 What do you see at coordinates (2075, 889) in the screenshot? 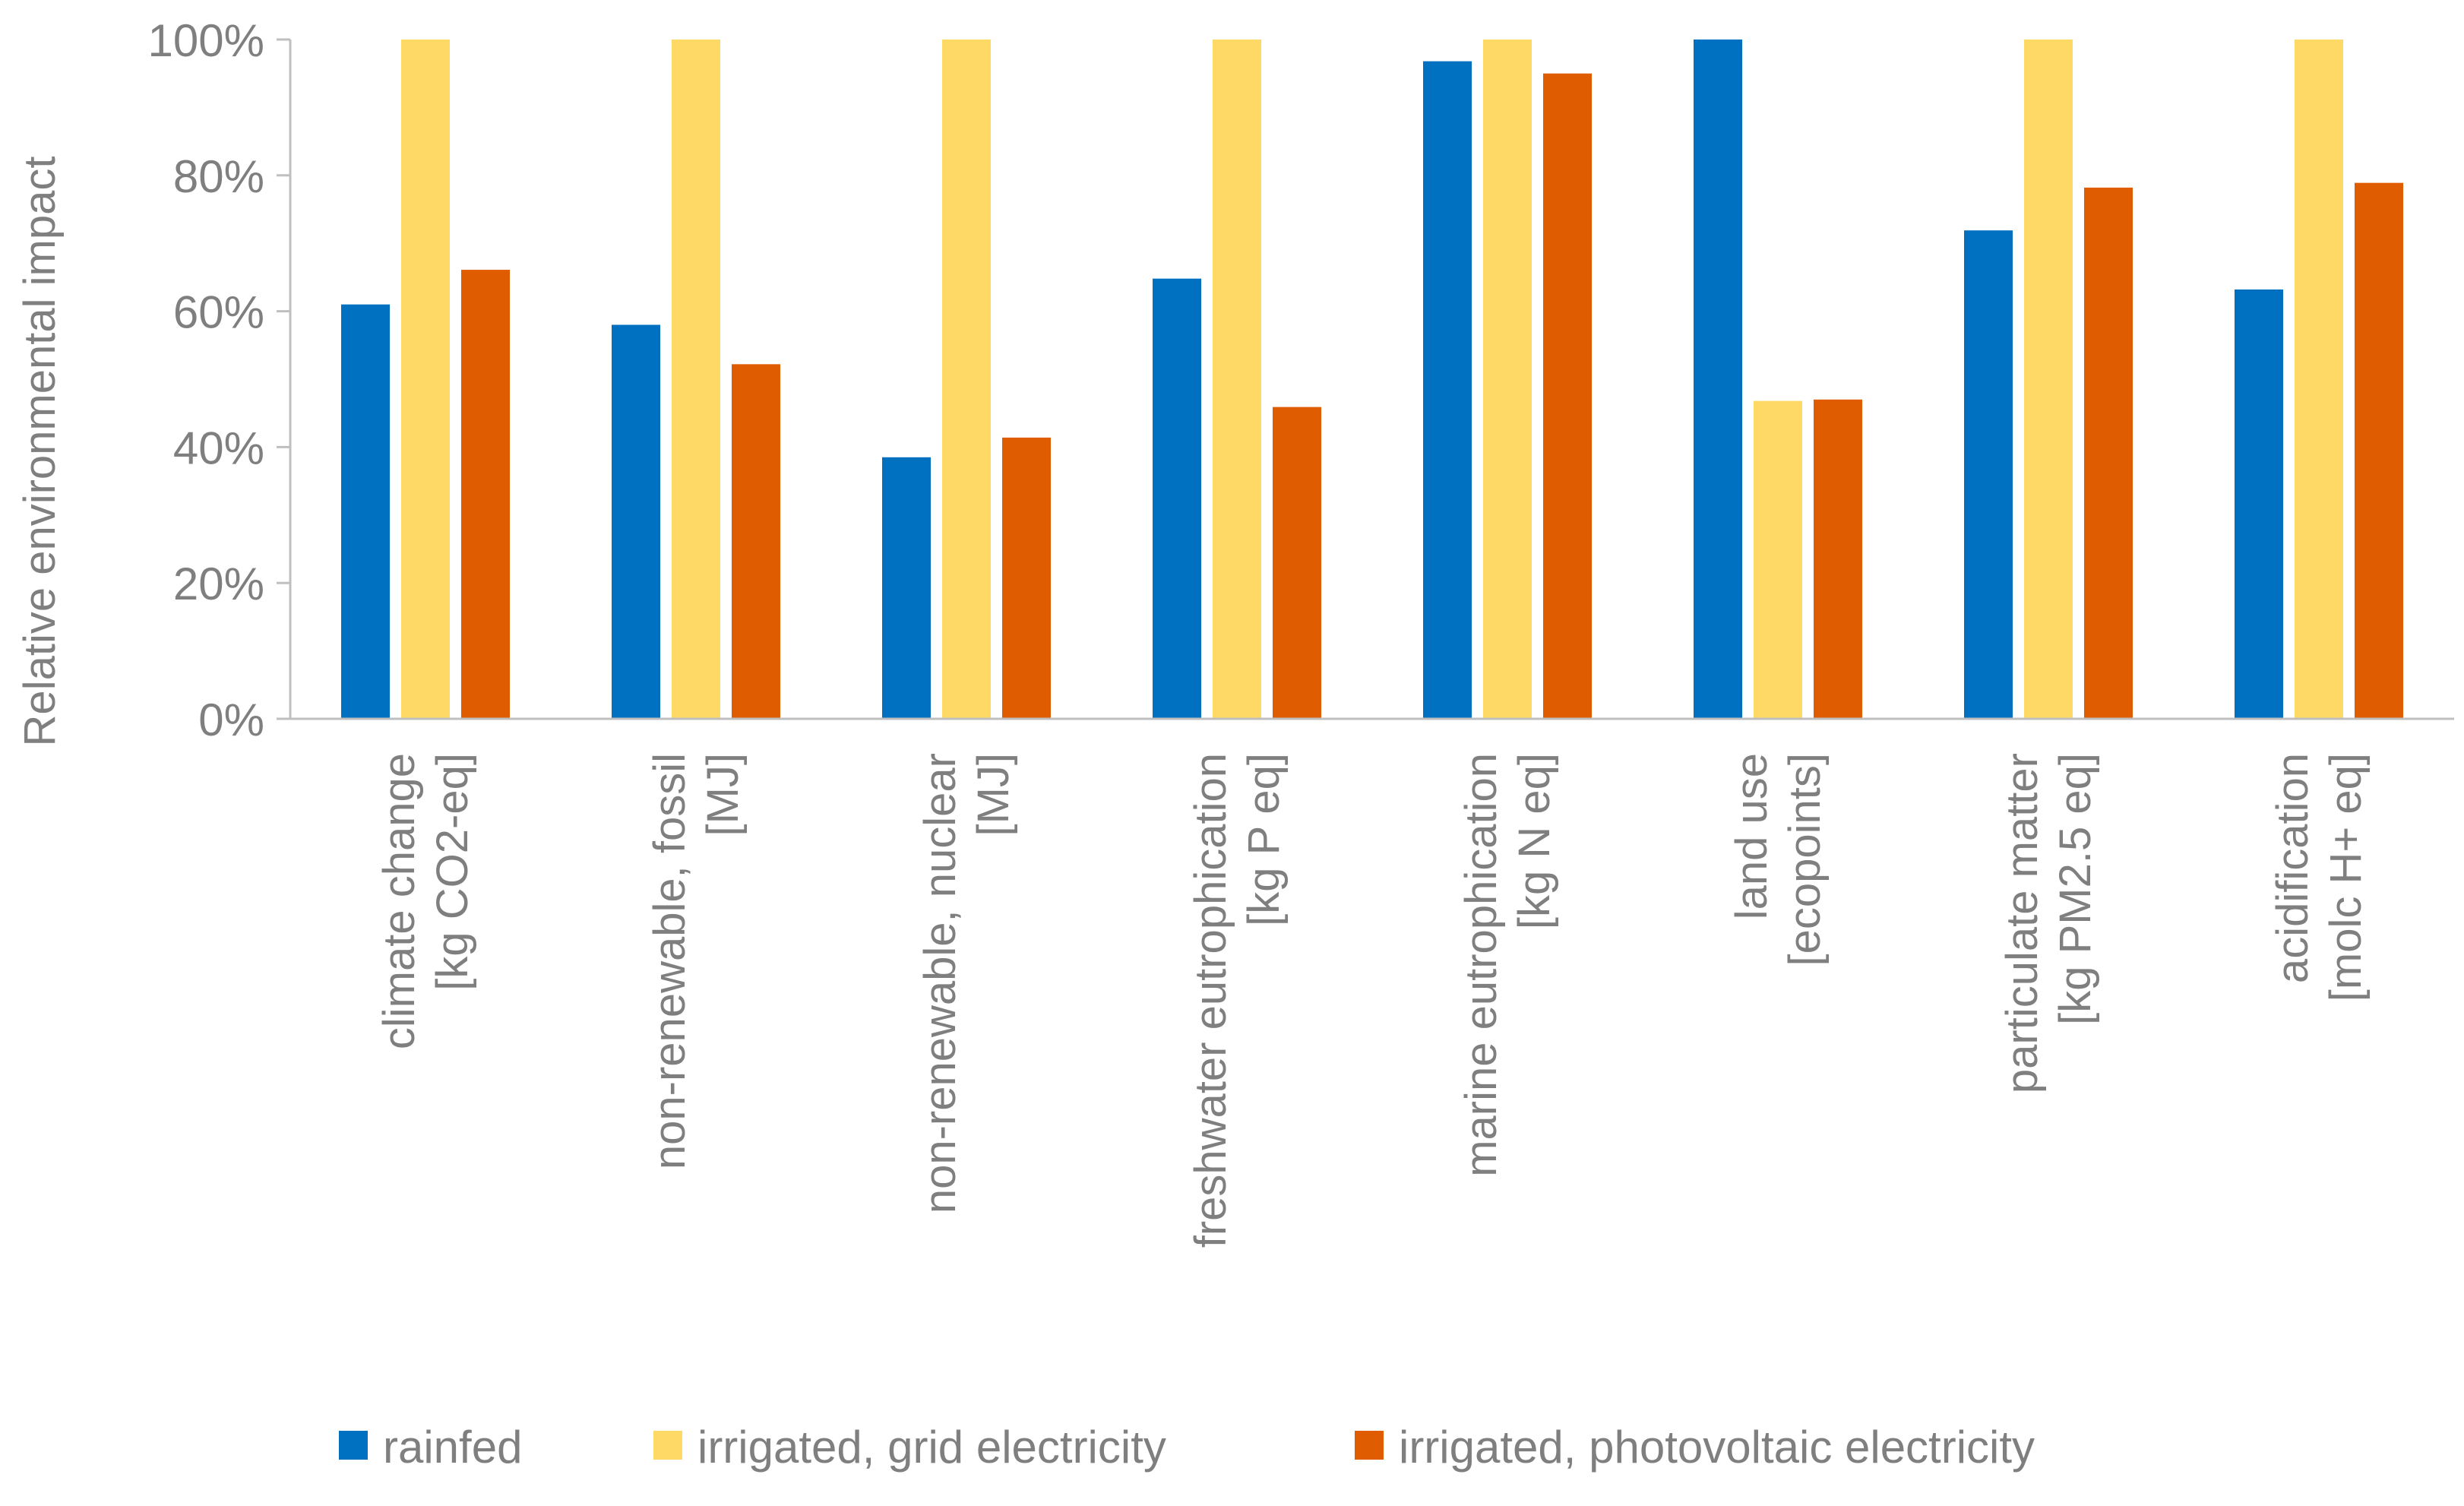
I see `category-label-line: [kg PM2.5 eq]` at bounding box center [2075, 889].